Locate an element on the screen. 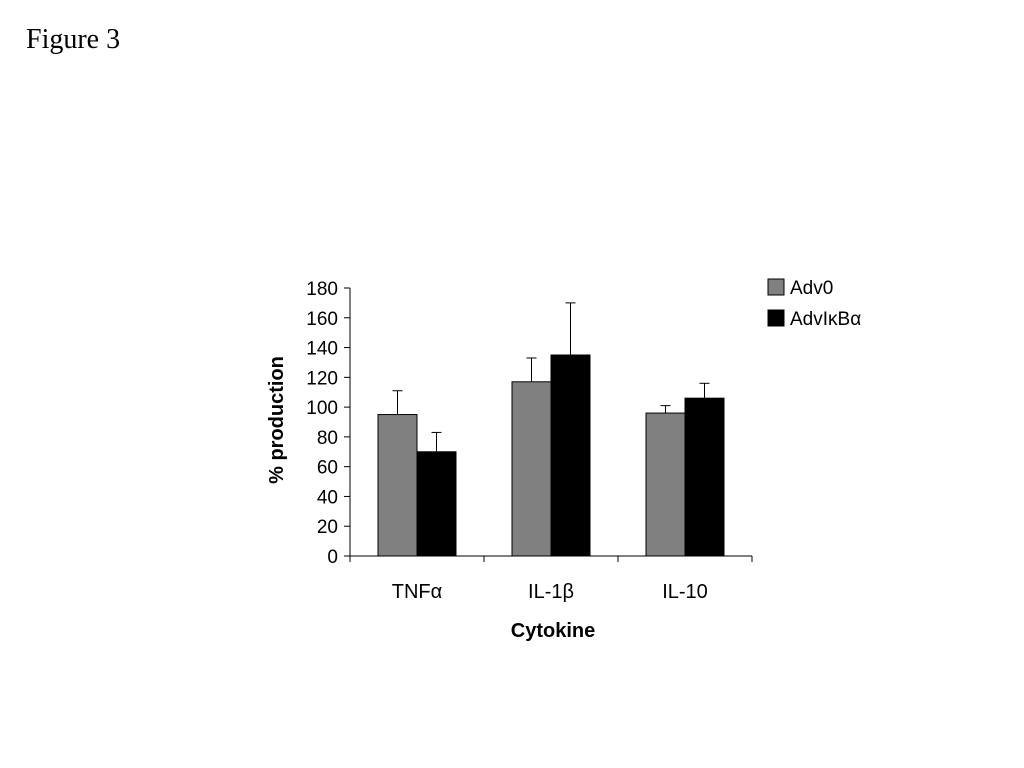 The height and width of the screenshot is (768, 1024). error-bars is located at coordinates (551, 377).